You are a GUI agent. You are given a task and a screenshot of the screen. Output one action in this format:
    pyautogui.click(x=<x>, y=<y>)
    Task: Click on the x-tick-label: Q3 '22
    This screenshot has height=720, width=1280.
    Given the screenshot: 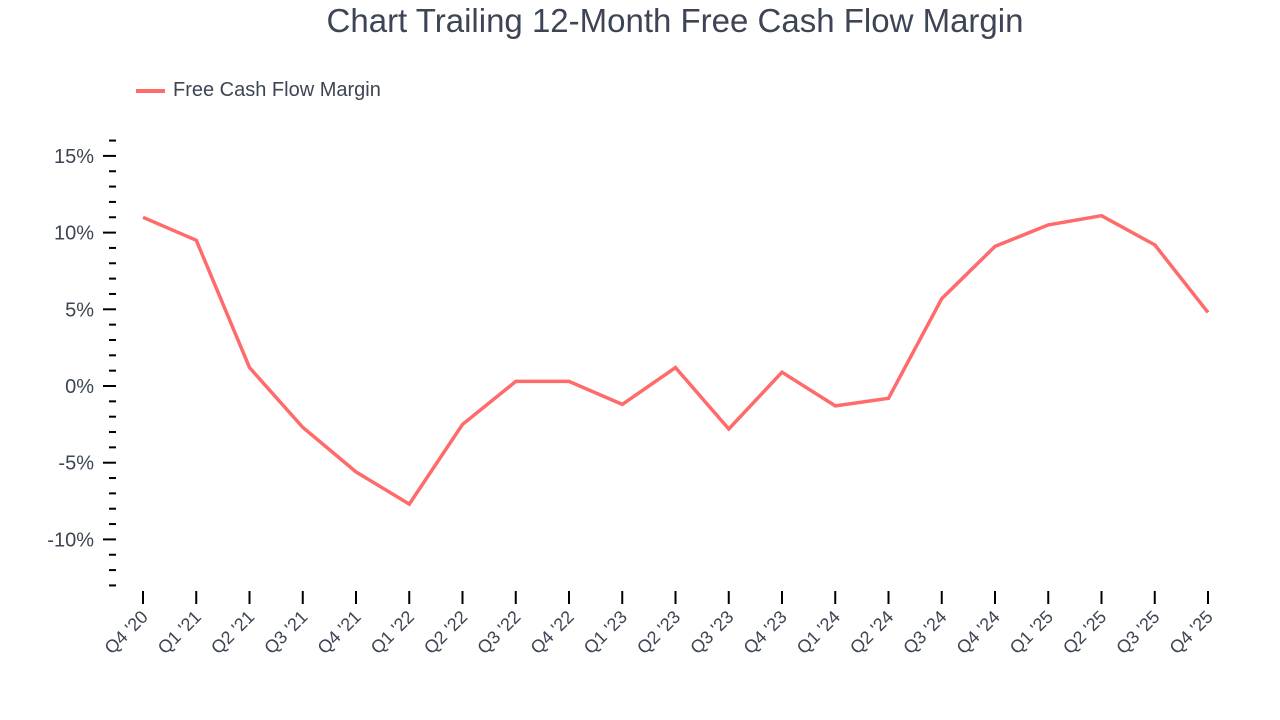 What is the action you would take?
    pyautogui.click(x=498, y=632)
    